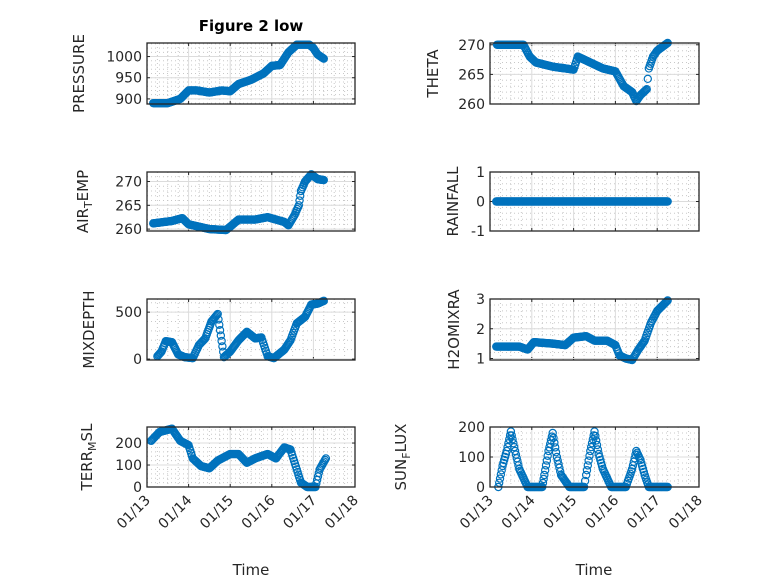  I want to click on y-tick-label: 950, so click(128, 79).